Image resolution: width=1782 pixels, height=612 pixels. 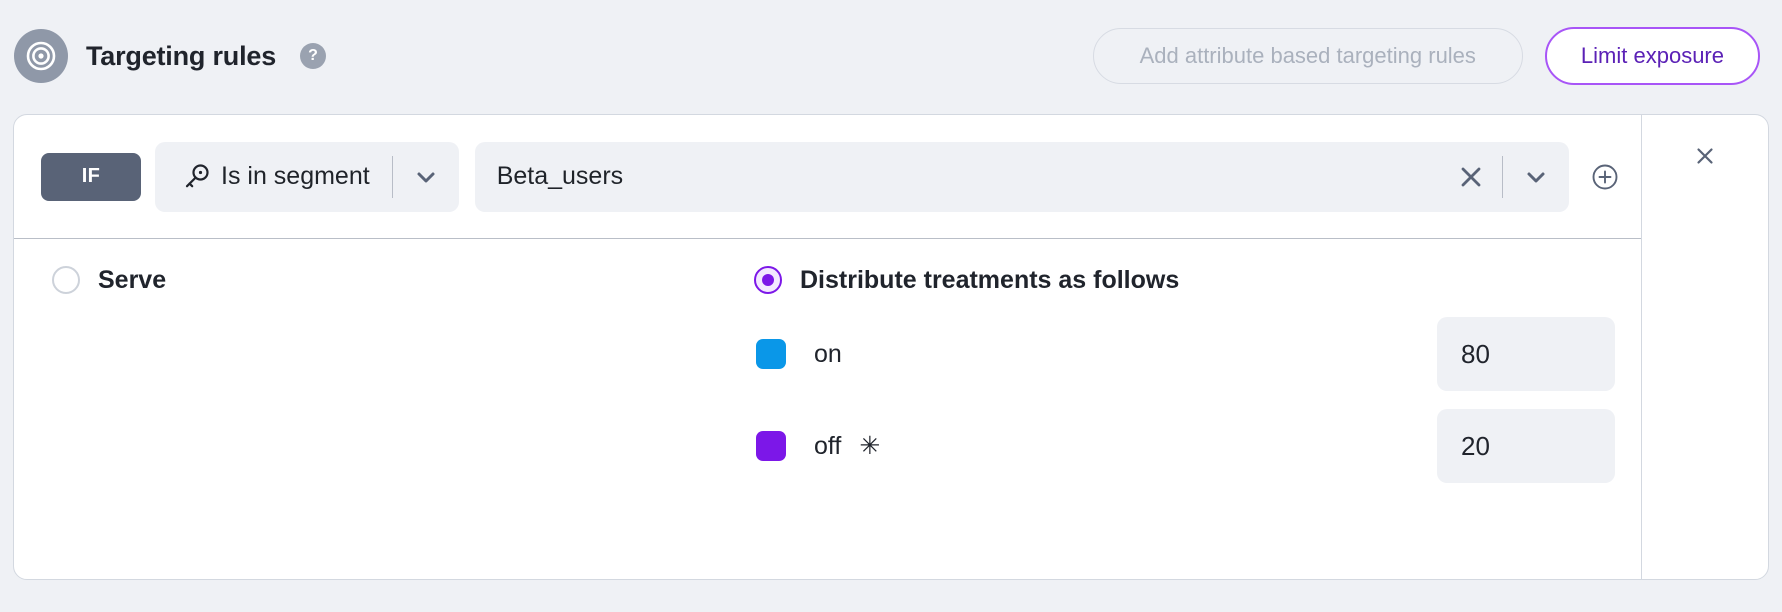 What do you see at coordinates (1605, 177) in the screenshot?
I see `plus-circle-icon` at bounding box center [1605, 177].